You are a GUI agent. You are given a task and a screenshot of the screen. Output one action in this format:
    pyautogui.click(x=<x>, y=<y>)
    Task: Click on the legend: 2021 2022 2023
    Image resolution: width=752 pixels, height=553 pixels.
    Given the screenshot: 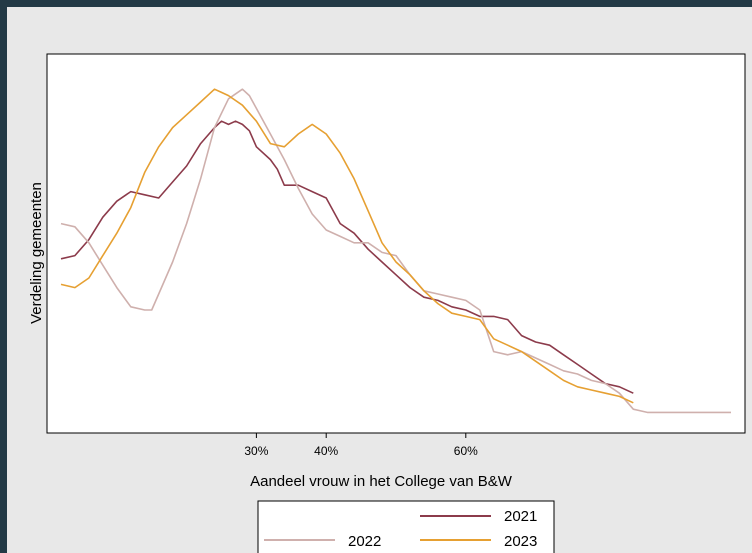 What is the action you would take?
    pyautogui.click(x=406, y=526)
    